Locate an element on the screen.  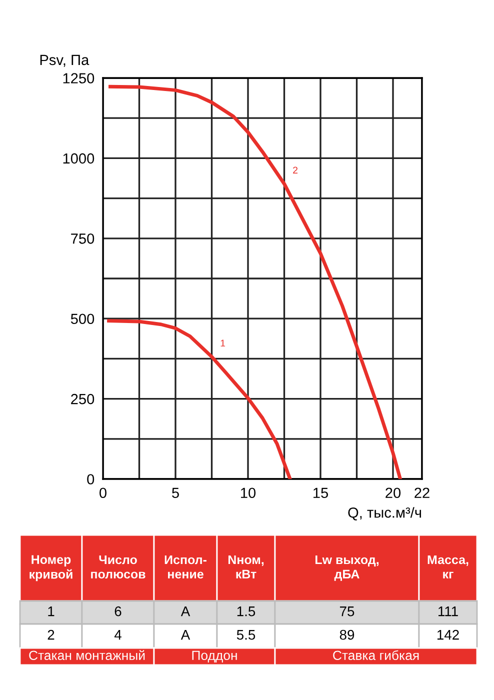
text: Стакан монтажный is located at coordinates (87, 655).